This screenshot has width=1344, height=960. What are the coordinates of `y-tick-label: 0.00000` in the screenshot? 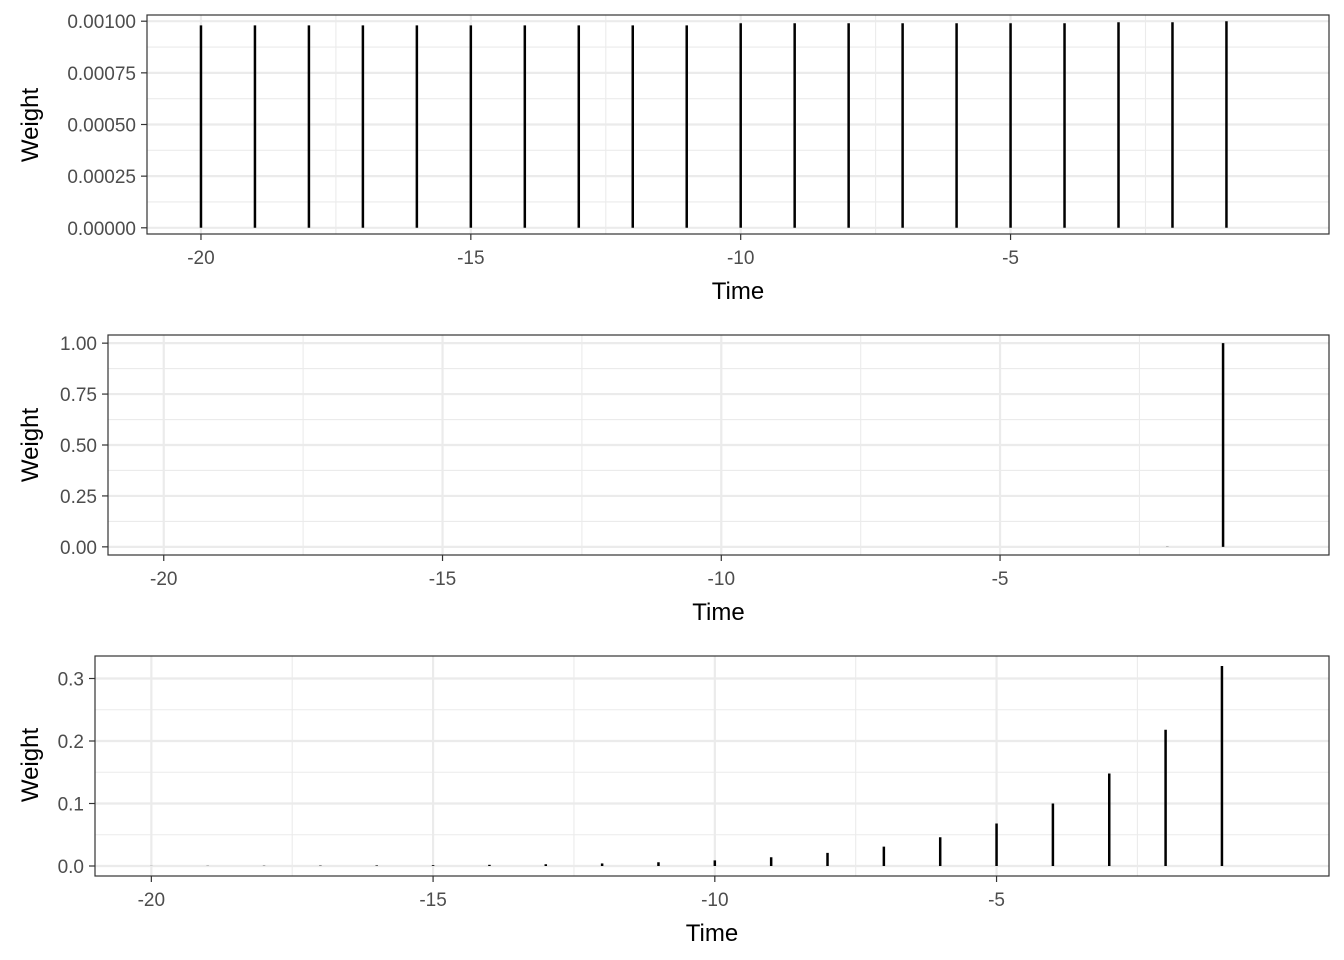 It's located at (101, 229).